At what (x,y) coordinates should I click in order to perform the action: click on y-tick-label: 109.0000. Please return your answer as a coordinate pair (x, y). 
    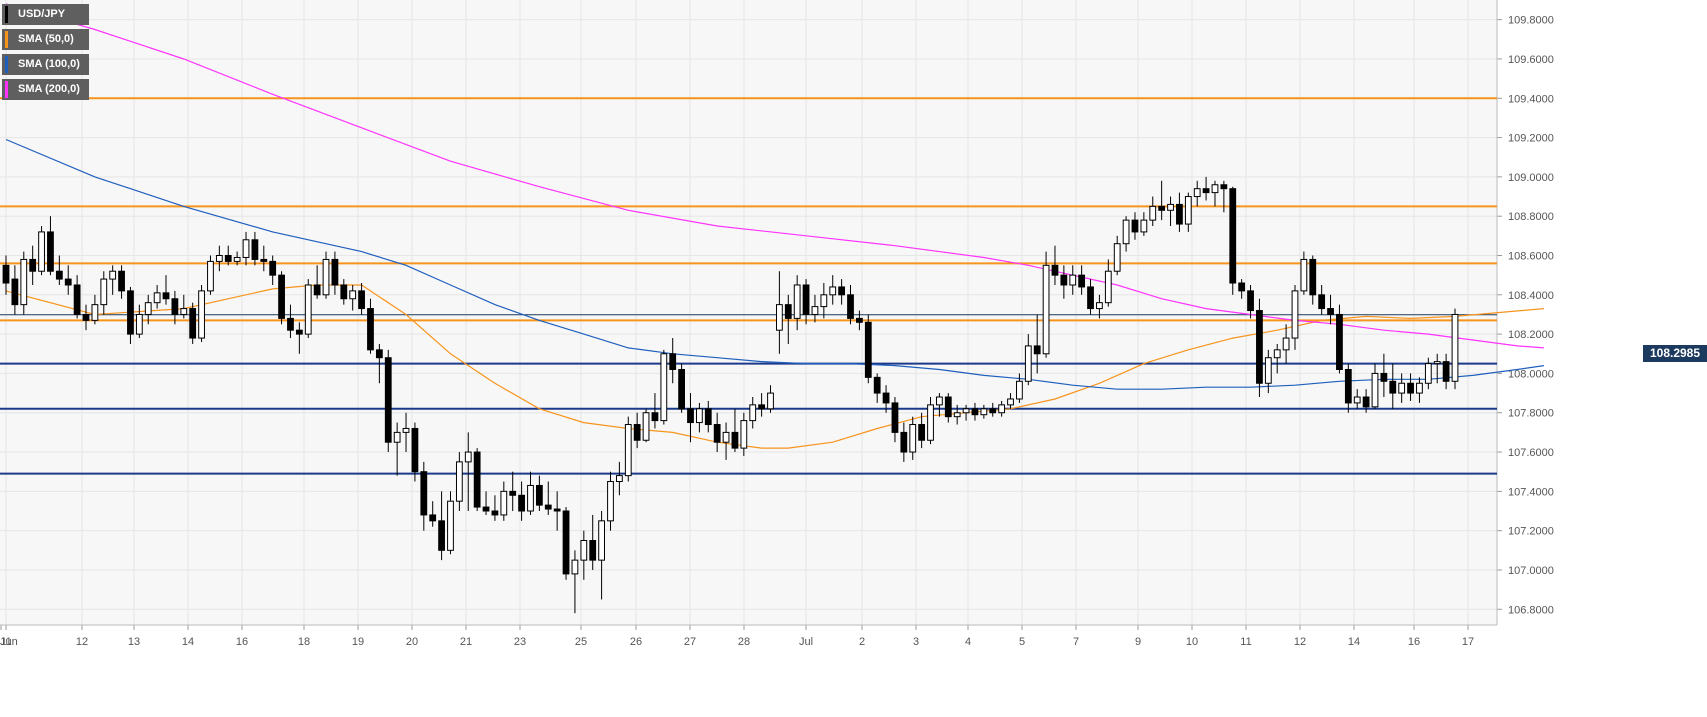
    Looking at the image, I should click on (1531, 178).